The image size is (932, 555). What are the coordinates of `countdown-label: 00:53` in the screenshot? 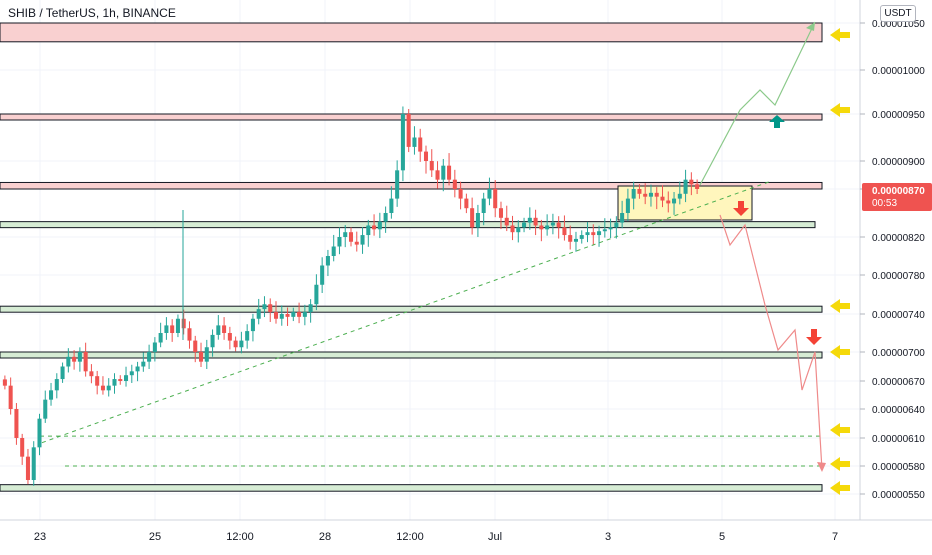 It's located at (884, 203).